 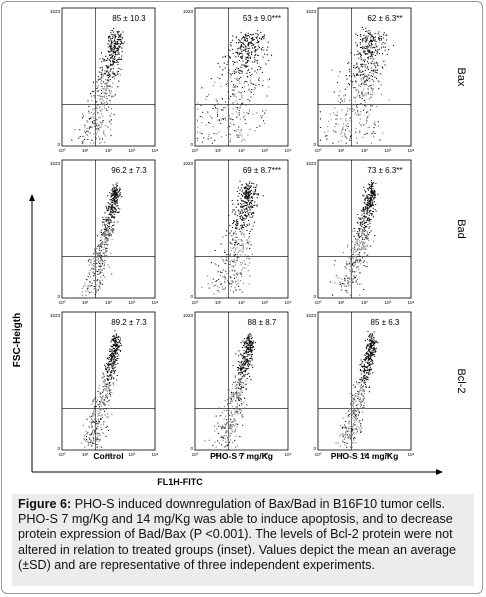 I want to click on column-label: Control, so click(x=108, y=456).